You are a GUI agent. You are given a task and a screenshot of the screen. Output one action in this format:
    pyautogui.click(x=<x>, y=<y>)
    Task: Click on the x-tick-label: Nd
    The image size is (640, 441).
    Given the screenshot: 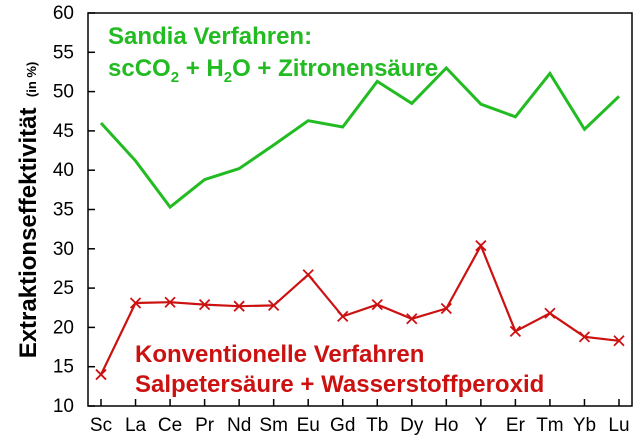 What is the action you would take?
    pyautogui.click(x=239, y=425)
    